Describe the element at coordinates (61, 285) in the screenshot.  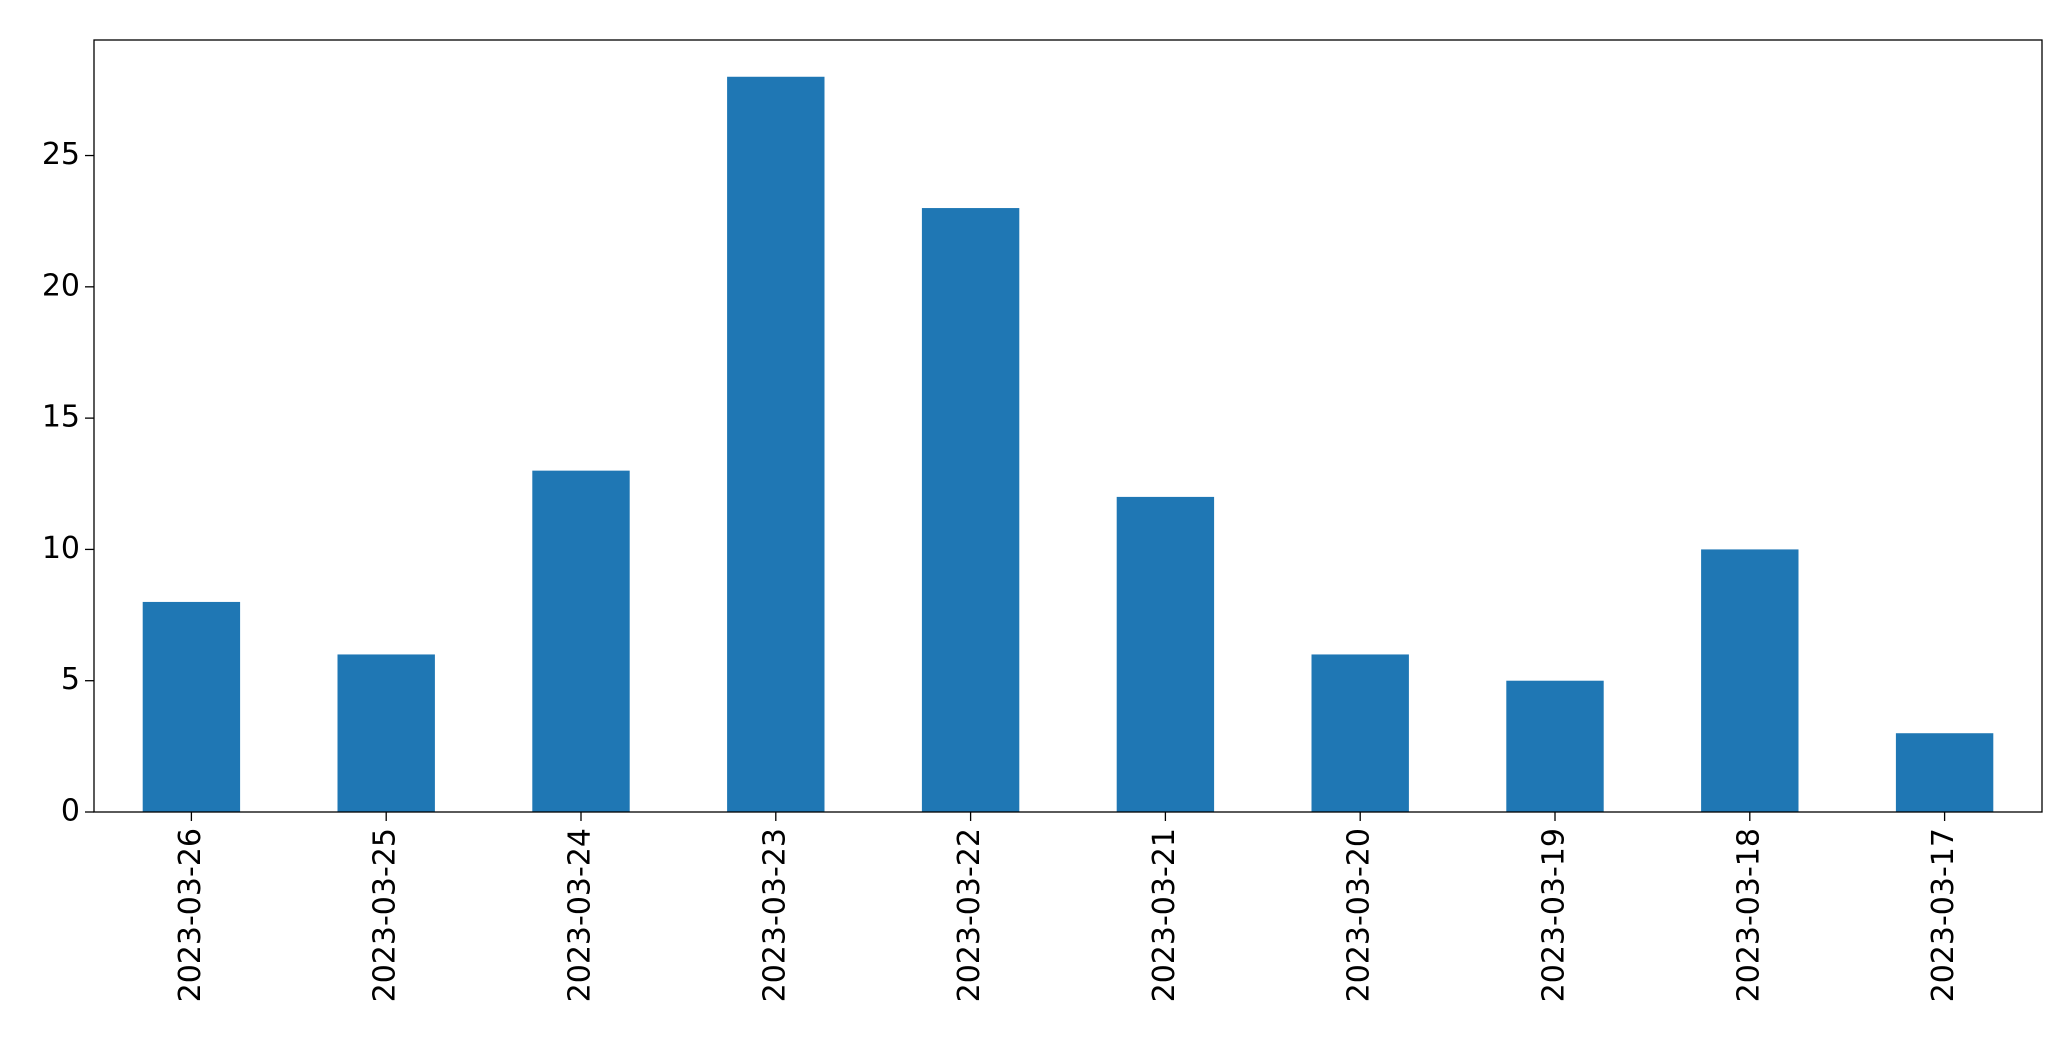
I see `y-tick-label: 20` at that location.